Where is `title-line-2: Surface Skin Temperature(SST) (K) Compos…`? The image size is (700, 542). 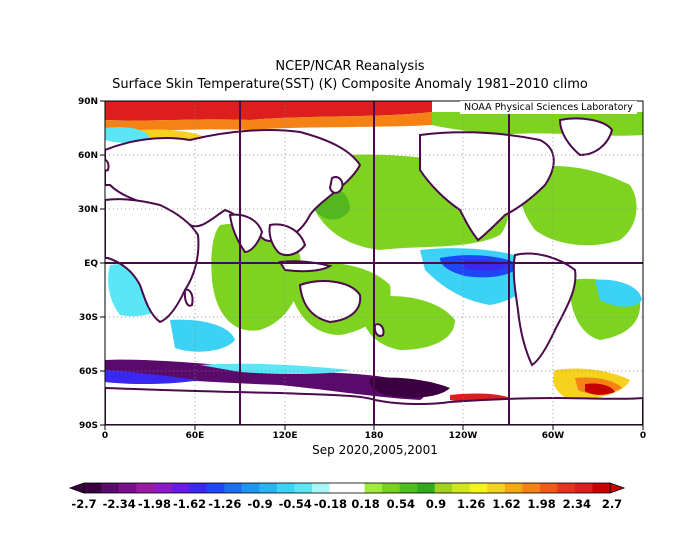 title-line-2: Surface Skin Temperature(SST) (K) Compos… is located at coordinates (350, 84).